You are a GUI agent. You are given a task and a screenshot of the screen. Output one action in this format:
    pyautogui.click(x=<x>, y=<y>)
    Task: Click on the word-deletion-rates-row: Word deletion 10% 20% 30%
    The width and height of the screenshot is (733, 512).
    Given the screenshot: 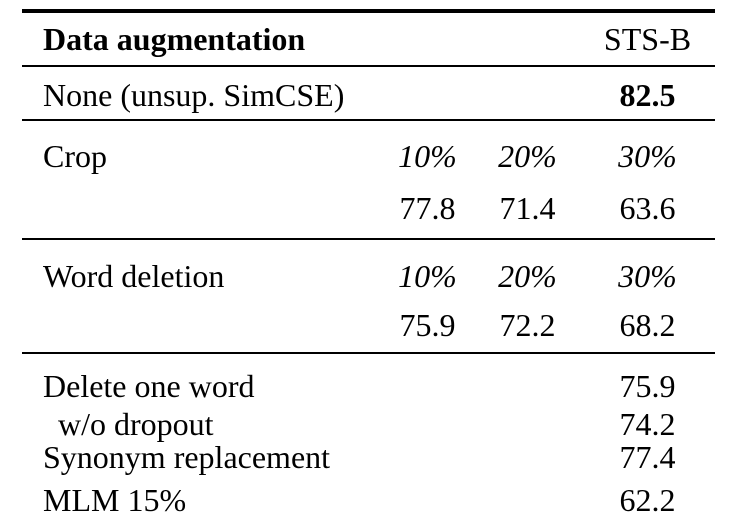 What is the action you would take?
    pyautogui.click(x=368, y=269)
    